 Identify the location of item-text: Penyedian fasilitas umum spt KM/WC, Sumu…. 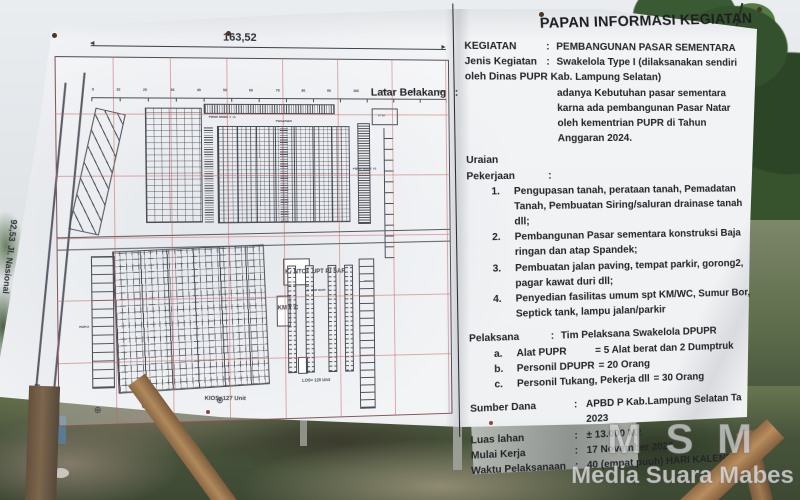
(633, 303).